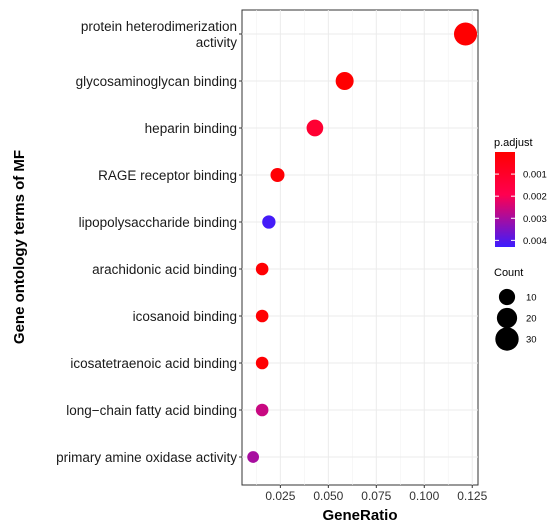 This screenshot has width=550, height=528. Describe the element at coordinates (146, 457) in the screenshot. I see `category-label: primary amine oxidase activity` at that location.